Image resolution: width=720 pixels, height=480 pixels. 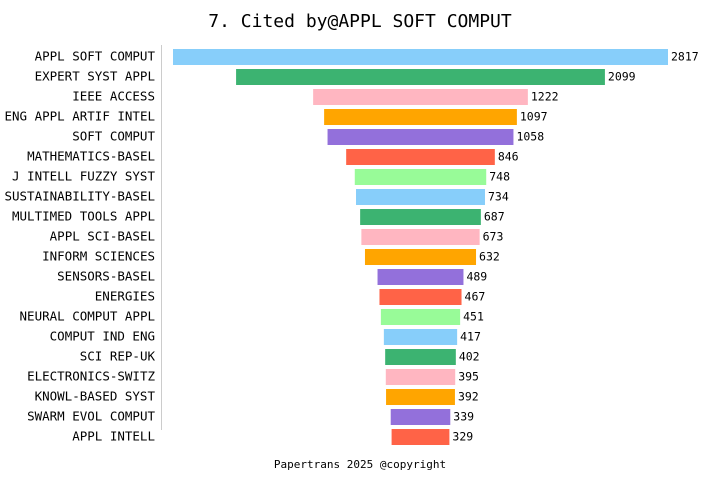 What do you see at coordinates (102, 336) in the screenshot?
I see `y-tick-label: COMPUT IND ENG` at bounding box center [102, 336].